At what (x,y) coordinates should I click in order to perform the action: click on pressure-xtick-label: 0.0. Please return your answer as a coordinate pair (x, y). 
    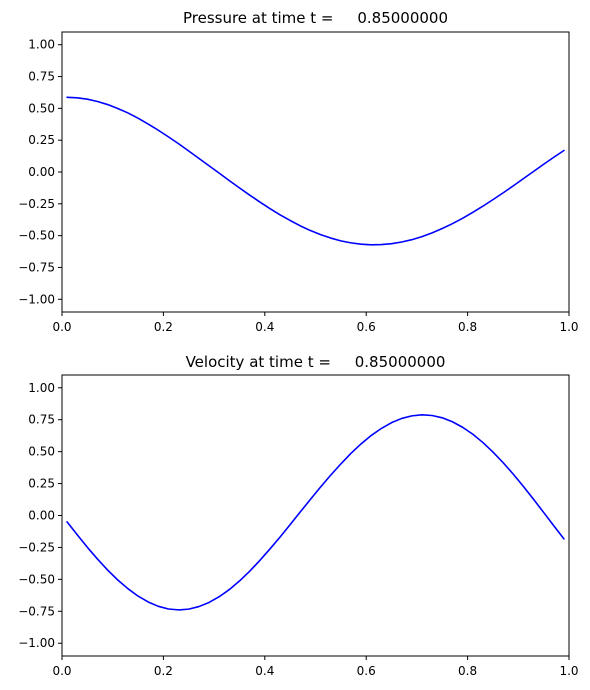
    Looking at the image, I should click on (61, 327).